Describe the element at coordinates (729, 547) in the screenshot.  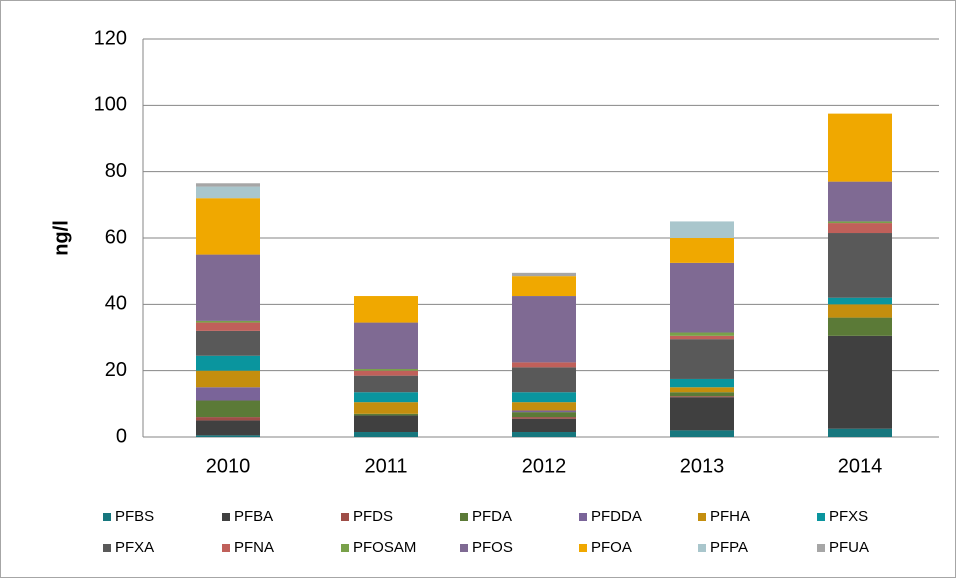
I see `legend-label: PFPA` at that location.